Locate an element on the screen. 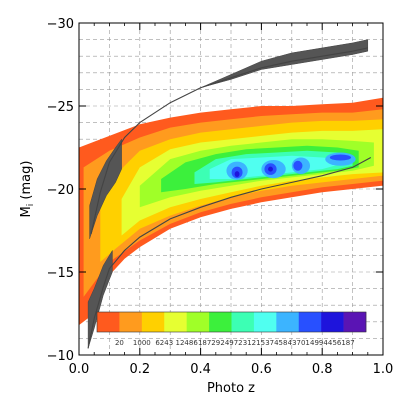 Image resolution: width=407 pixels, height=412 pixels. colorbar-border is located at coordinates (231, 322).